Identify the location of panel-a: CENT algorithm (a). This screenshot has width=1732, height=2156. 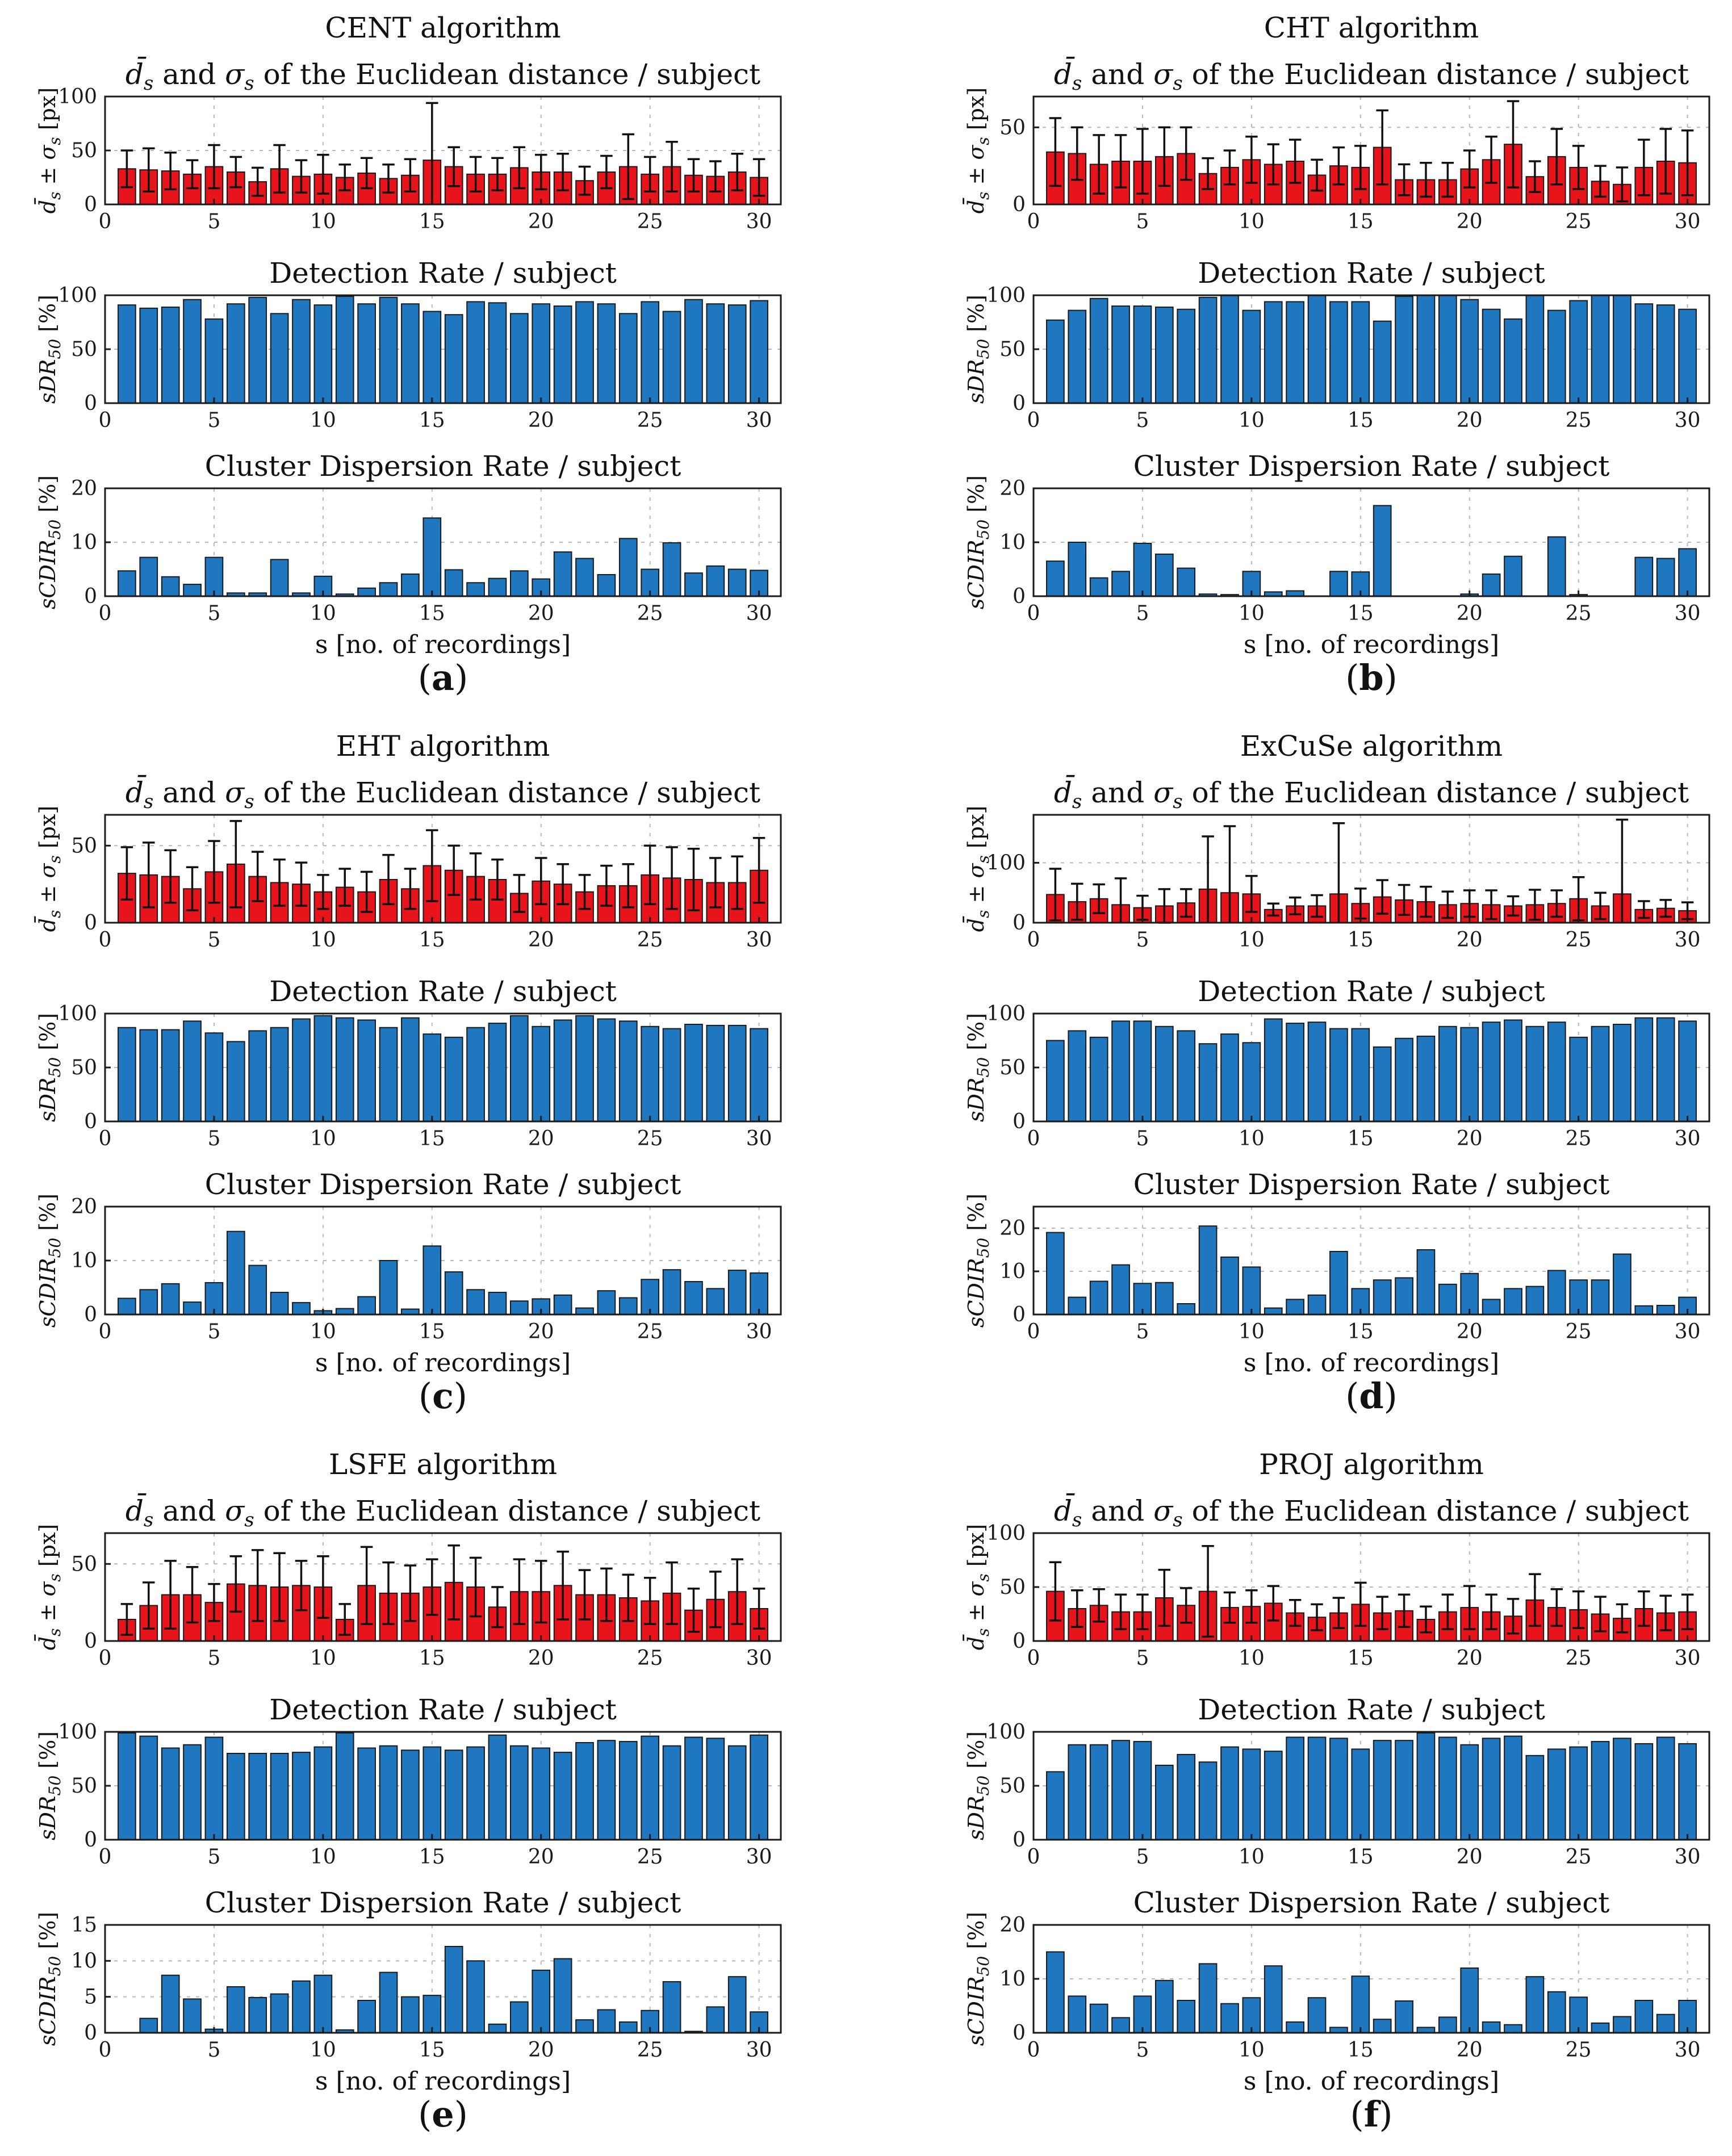
(443, 354).